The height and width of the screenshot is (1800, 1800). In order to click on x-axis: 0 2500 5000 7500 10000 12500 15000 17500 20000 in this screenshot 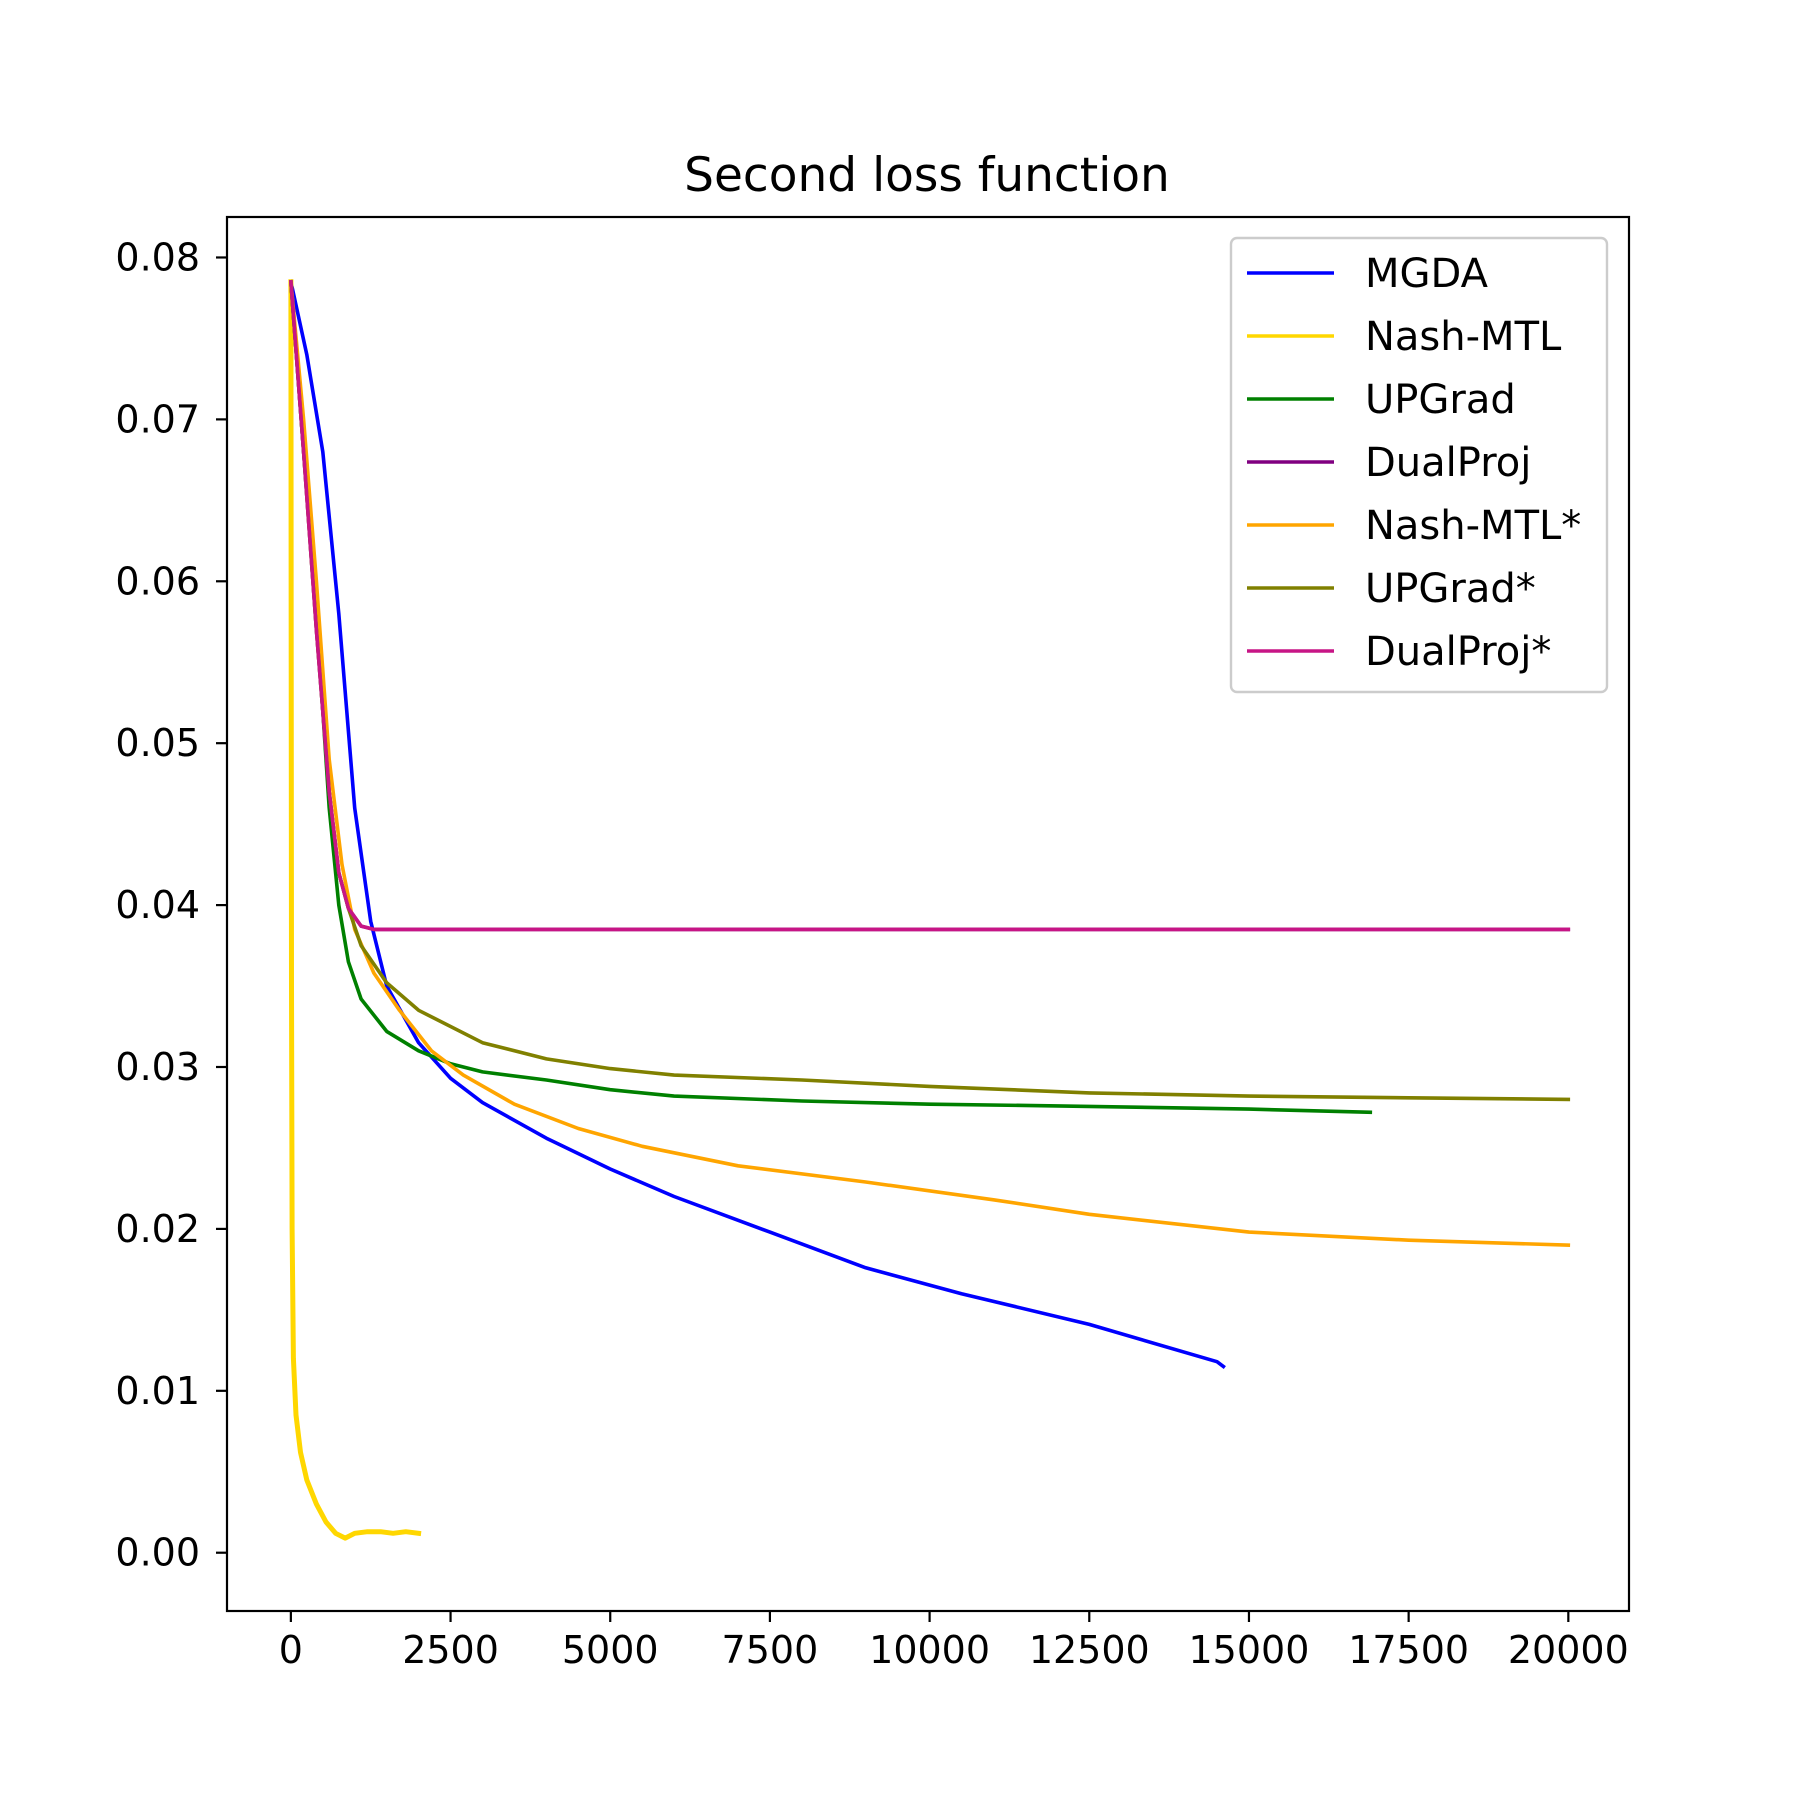, I will do `click(954, 1641)`.